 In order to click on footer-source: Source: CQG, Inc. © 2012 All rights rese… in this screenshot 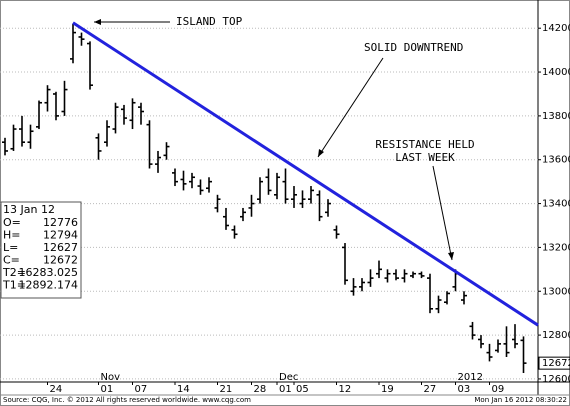, I will do `click(127, 400)`.